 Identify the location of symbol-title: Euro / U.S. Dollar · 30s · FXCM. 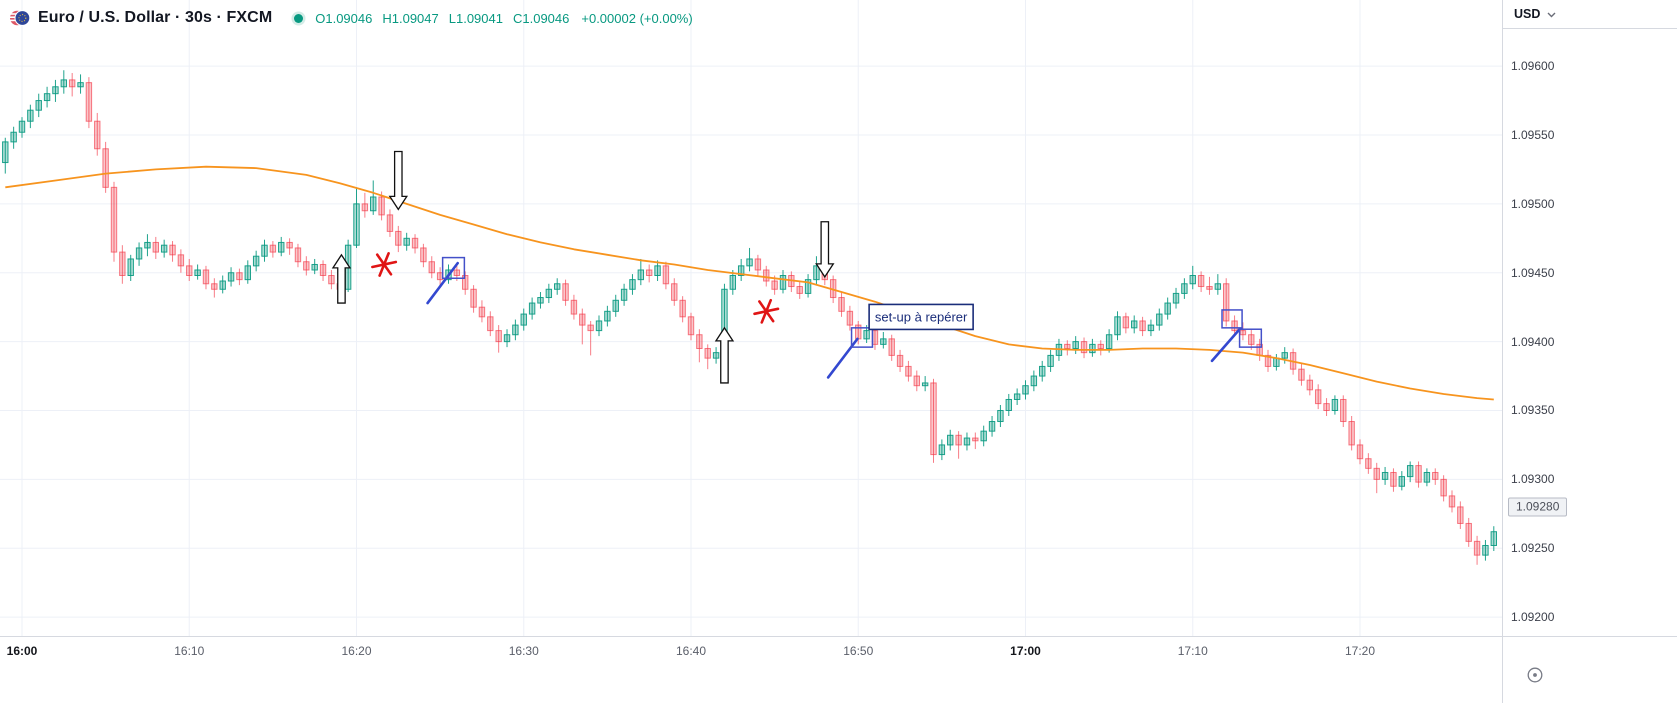
(155, 17).